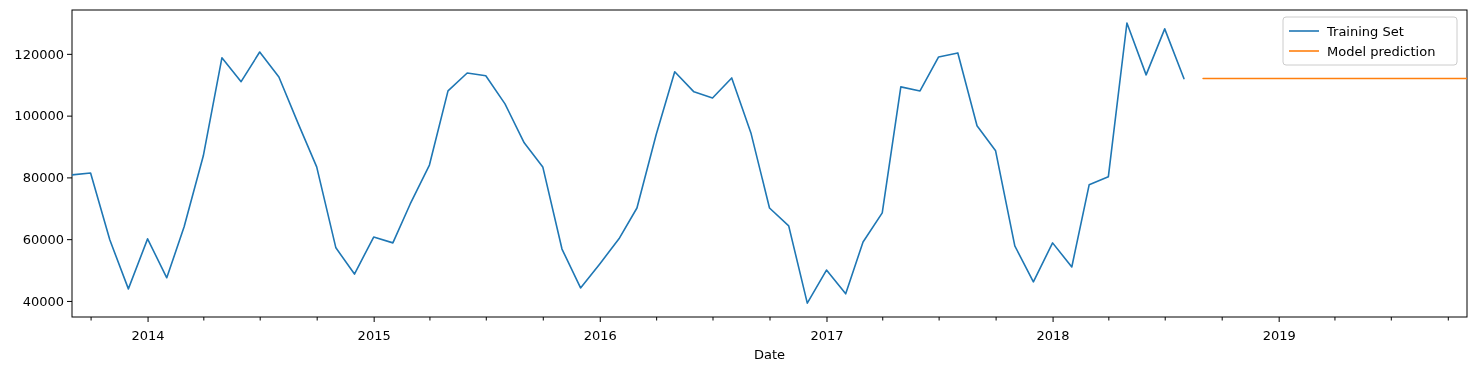  I want to click on x-tick-label: 2015, so click(374, 336).